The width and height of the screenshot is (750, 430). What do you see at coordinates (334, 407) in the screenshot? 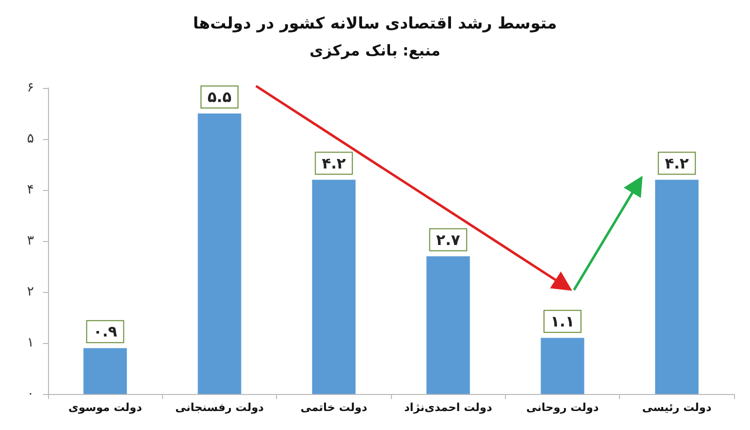
I see `x-tick-label: دولت خاتمی` at bounding box center [334, 407].